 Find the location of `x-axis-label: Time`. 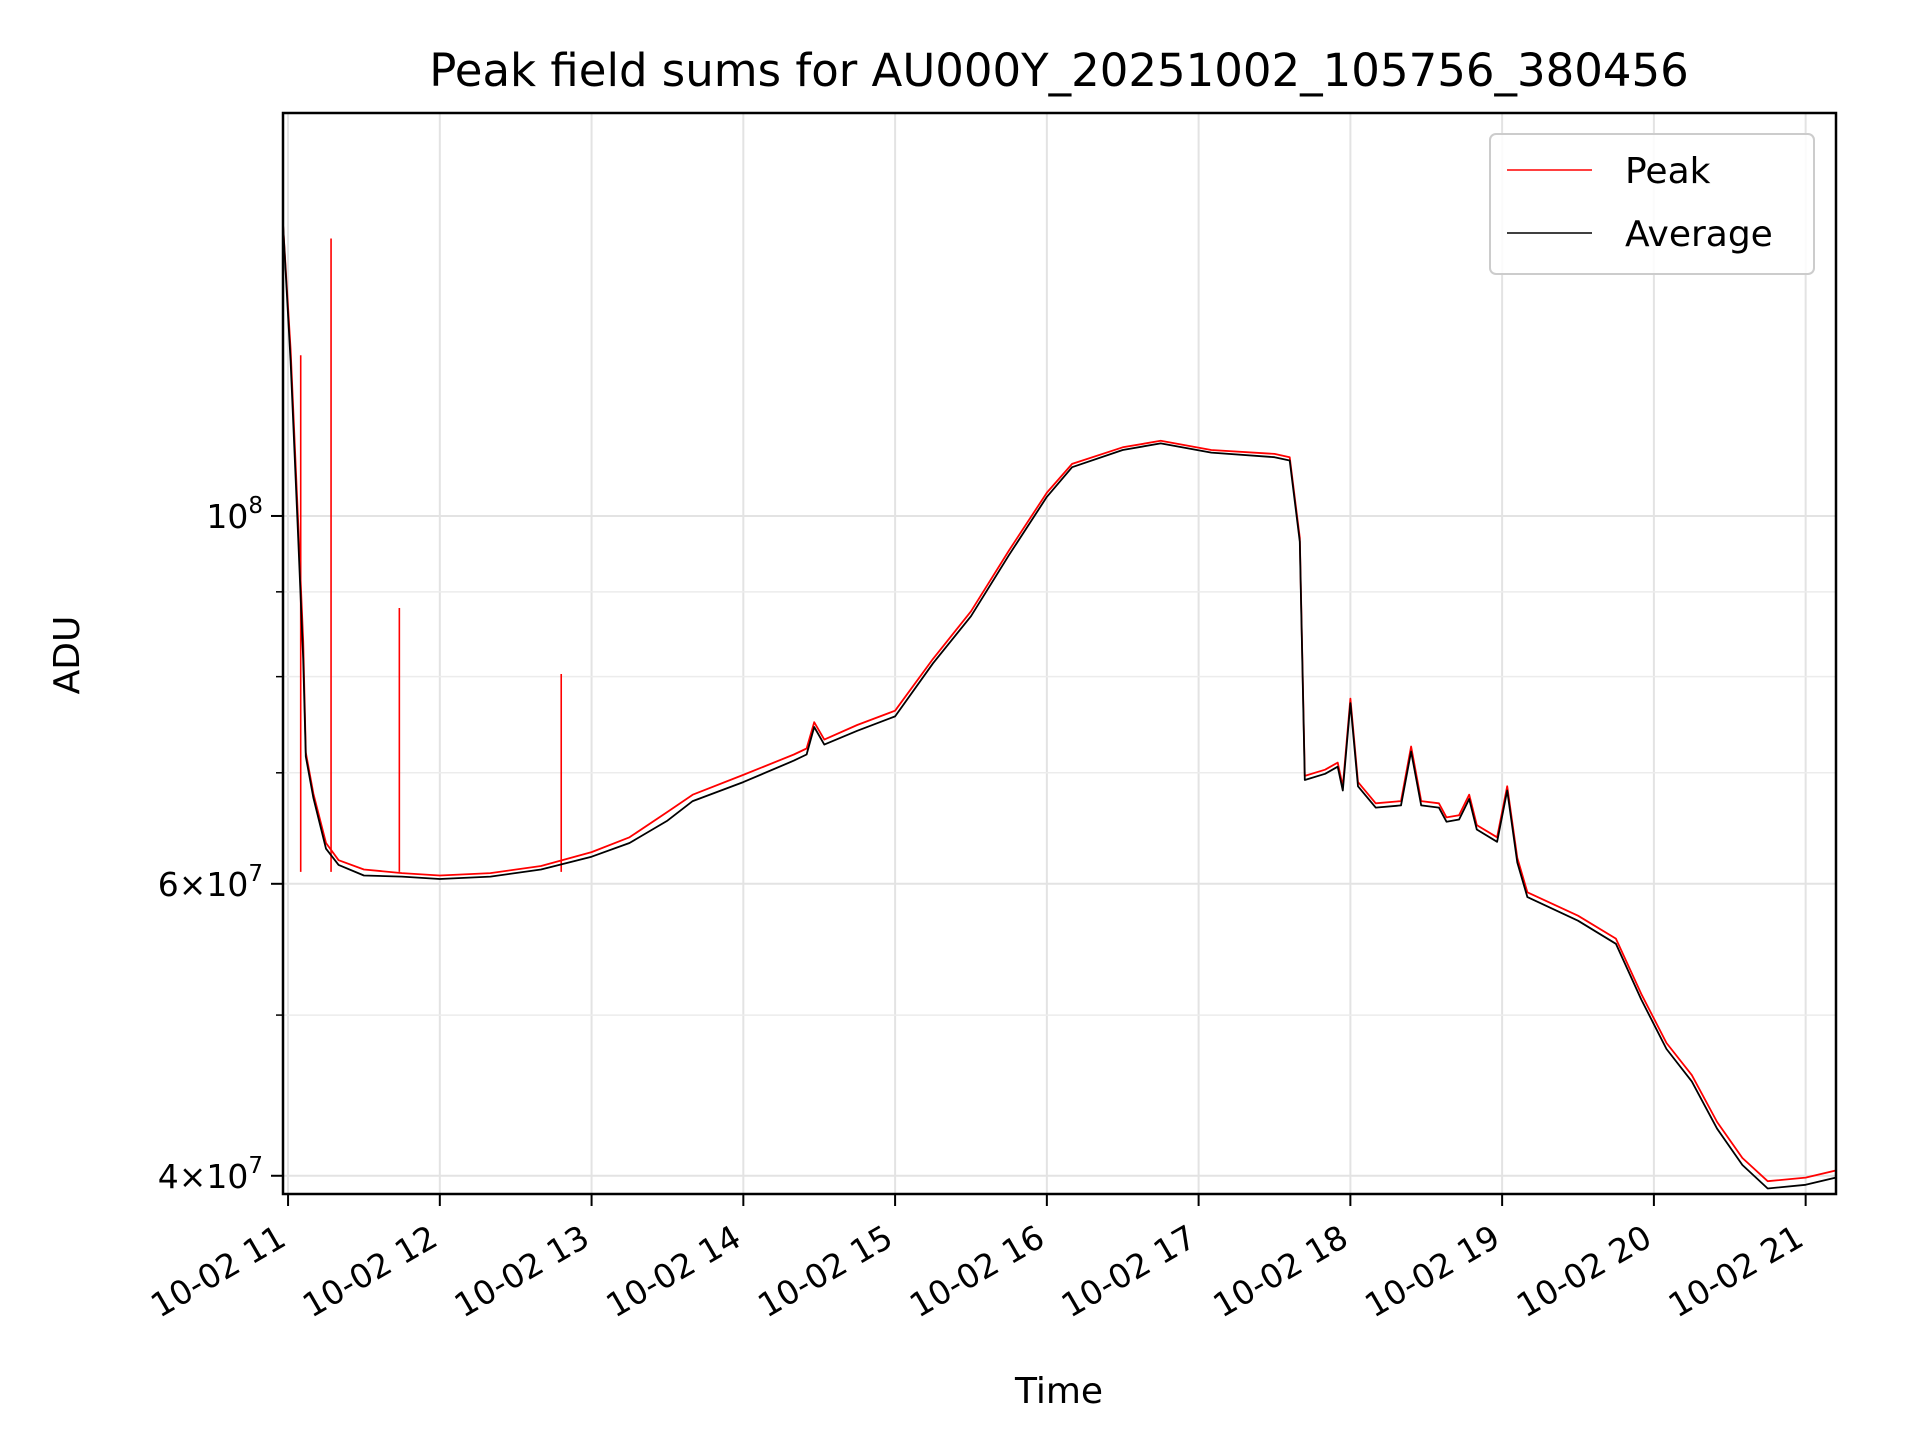

x-axis-label: Time is located at coordinates (1058, 1391).